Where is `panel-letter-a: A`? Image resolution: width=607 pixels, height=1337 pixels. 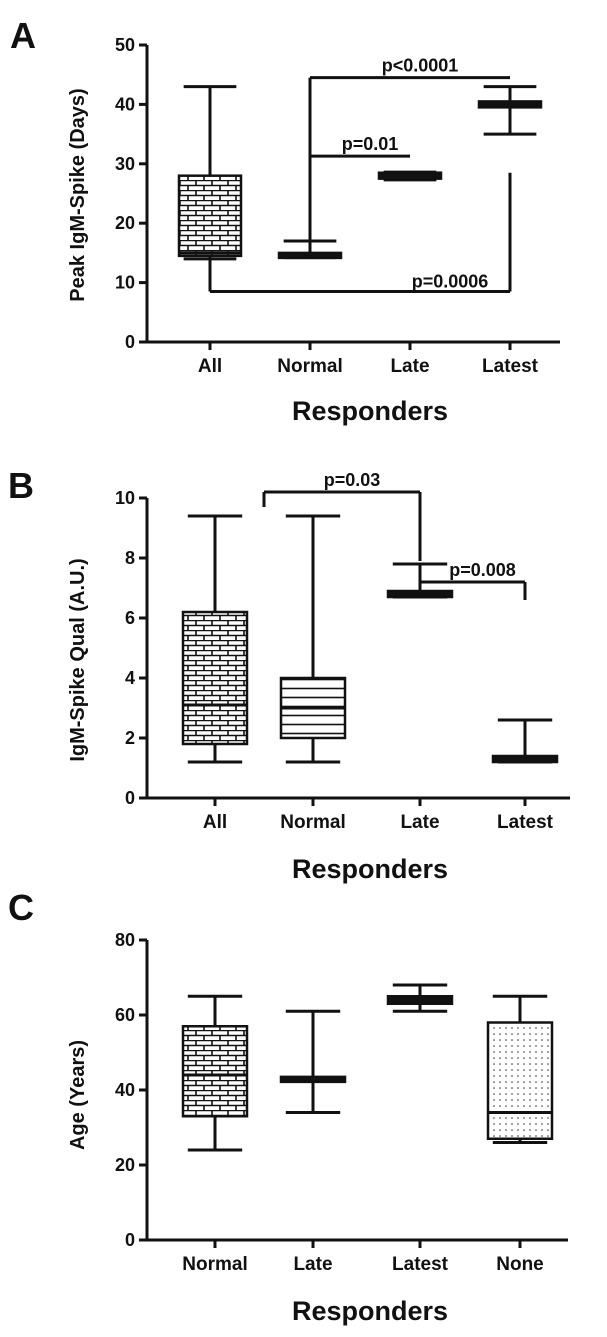 panel-letter-a: A is located at coordinates (23, 35).